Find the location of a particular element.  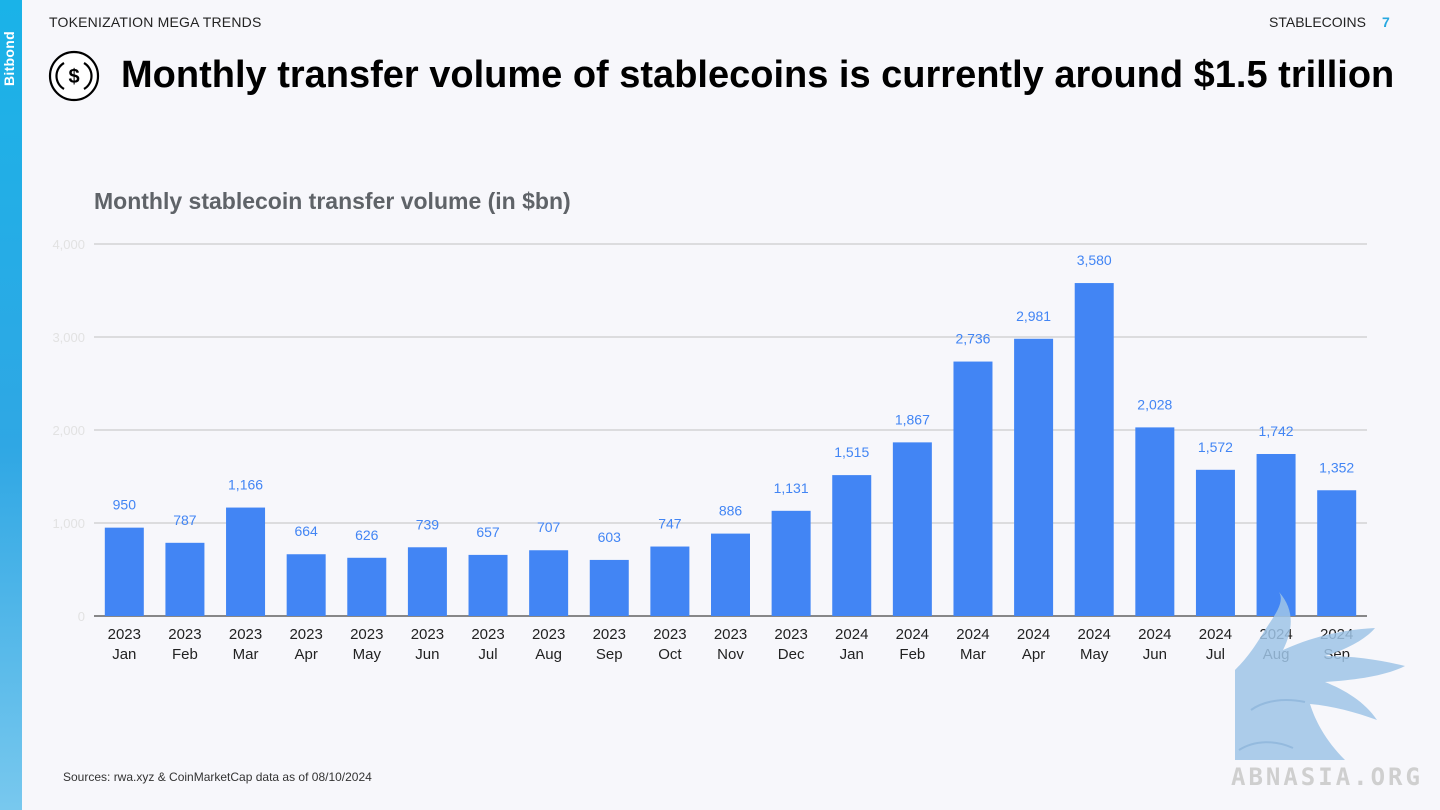

x-tick-label: 2023 Oct is located at coordinates (669, 644).